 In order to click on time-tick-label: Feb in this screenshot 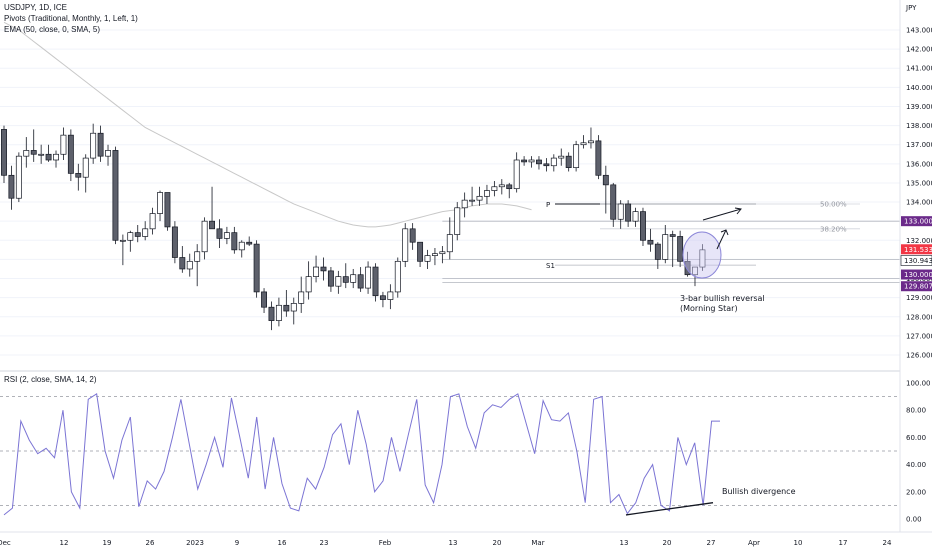, I will do `click(385, 543)`.